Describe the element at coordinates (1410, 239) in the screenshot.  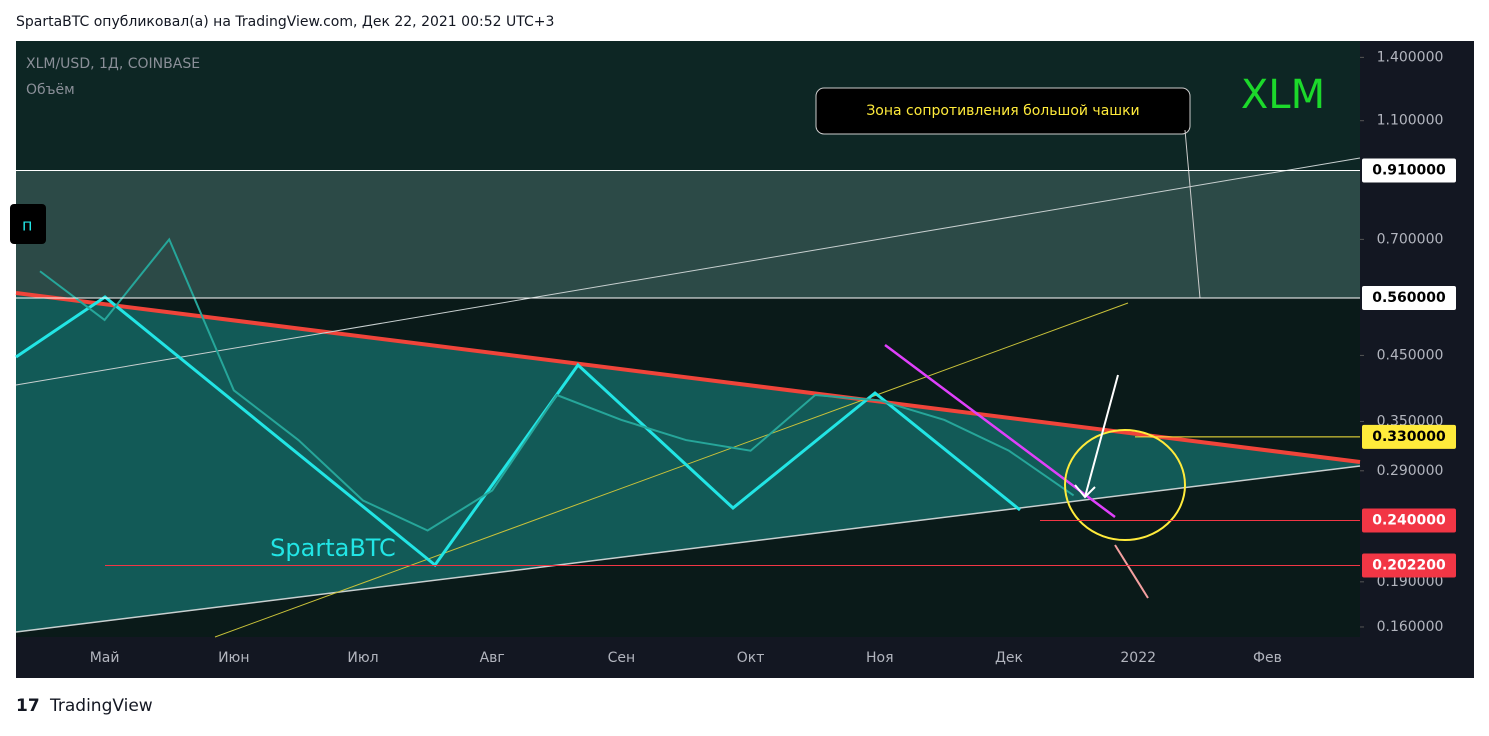
I see `y-tick-label: 0.700000` at that location.